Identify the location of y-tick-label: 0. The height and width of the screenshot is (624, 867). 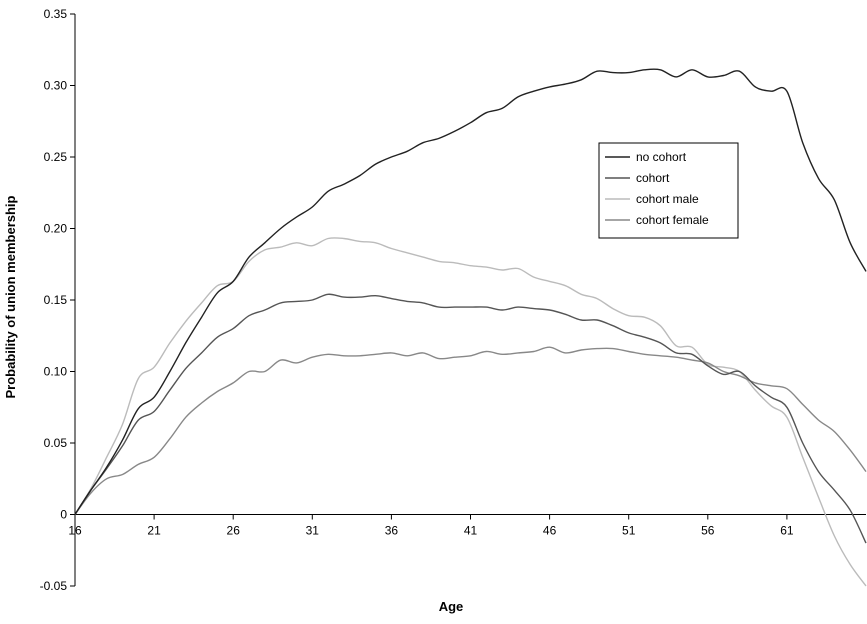
(63, 515).